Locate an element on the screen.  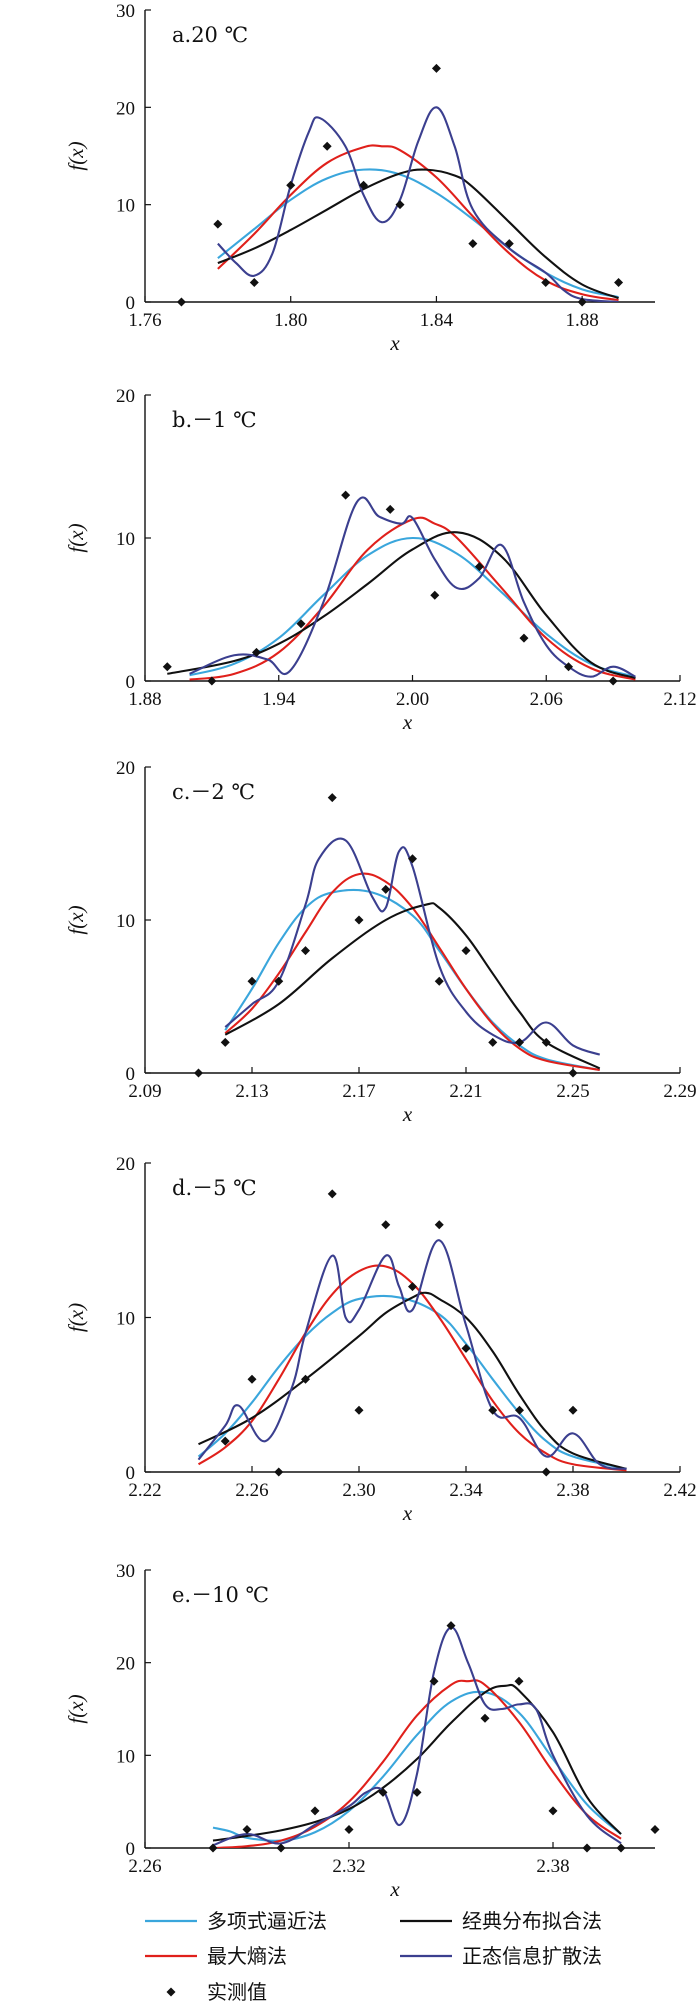
x-tick-label: 2.06 is located at coordinates (546, 699).